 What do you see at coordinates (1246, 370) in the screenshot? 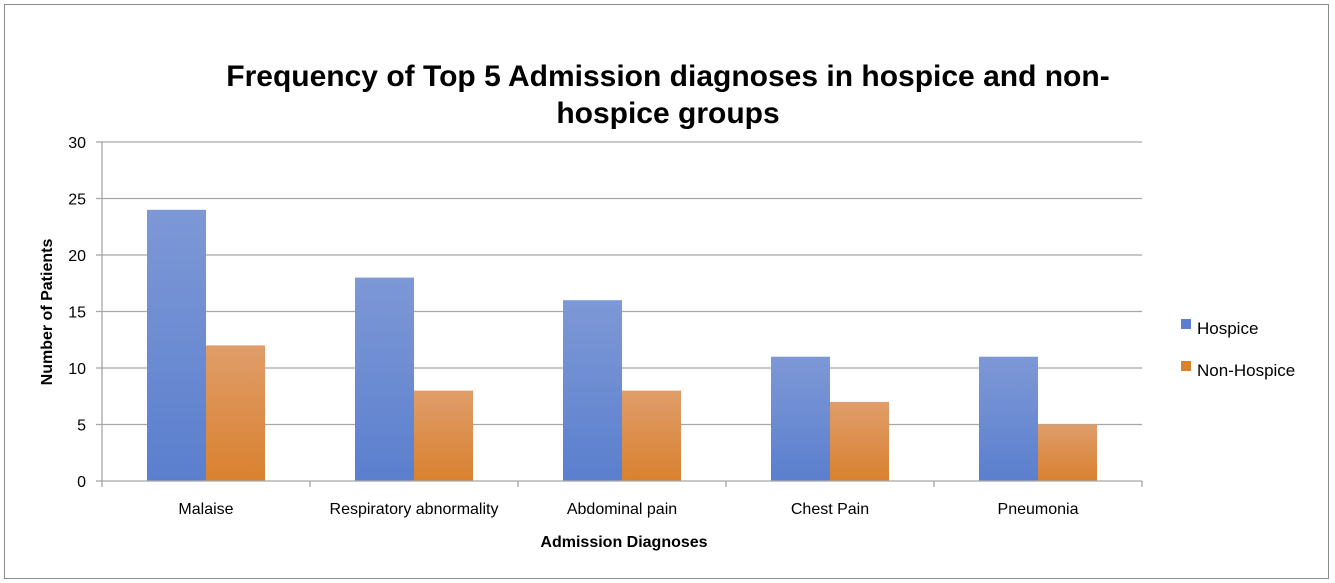
I see `legend-label: Non-Hospice` at bounding box center [1246, 370].